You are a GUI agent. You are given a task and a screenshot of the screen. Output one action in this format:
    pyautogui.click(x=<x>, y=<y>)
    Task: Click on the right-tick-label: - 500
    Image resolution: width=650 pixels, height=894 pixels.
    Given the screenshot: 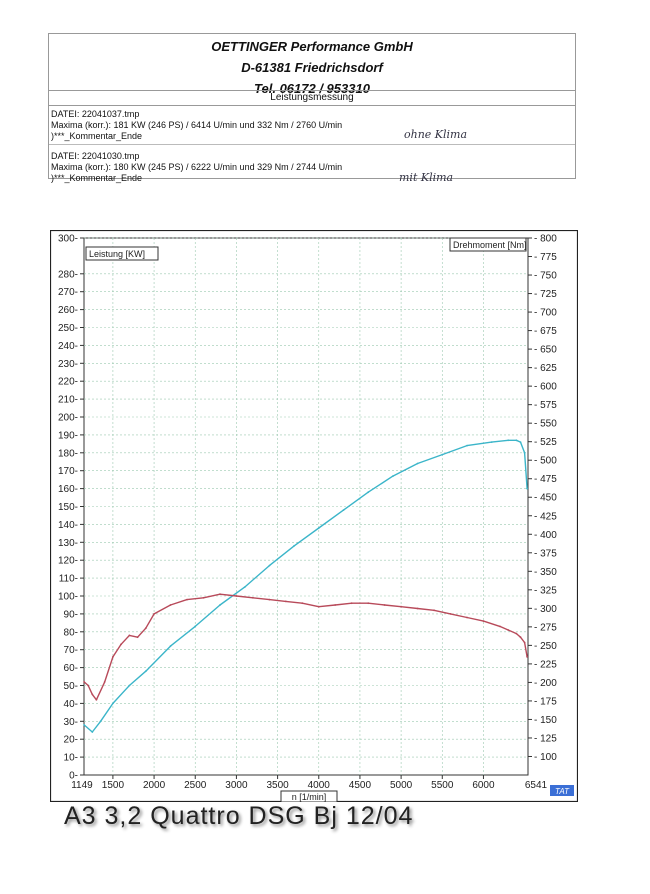 What is the action you would take?
    pyautogui.click(x=545, y=461)
    